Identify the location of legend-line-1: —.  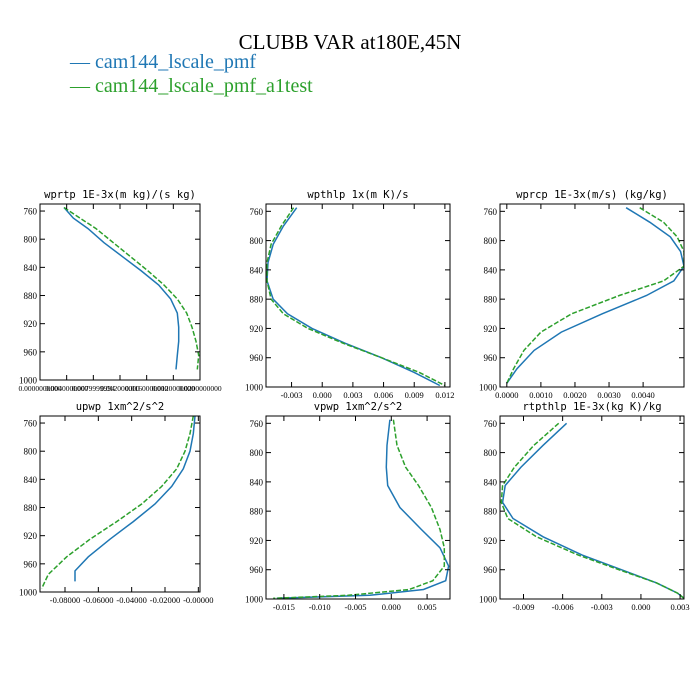
(82, 62).